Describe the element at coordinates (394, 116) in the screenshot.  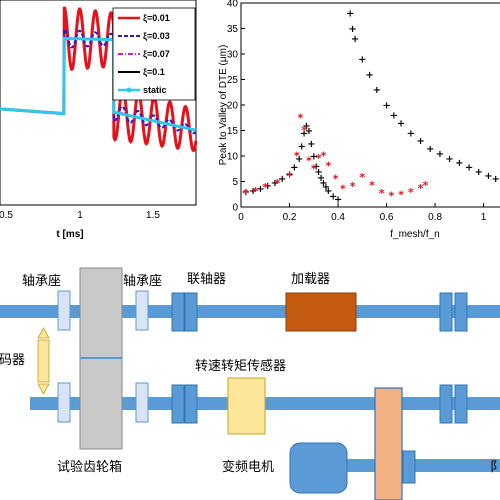
I see `right-point-s0-30: +` at that location.